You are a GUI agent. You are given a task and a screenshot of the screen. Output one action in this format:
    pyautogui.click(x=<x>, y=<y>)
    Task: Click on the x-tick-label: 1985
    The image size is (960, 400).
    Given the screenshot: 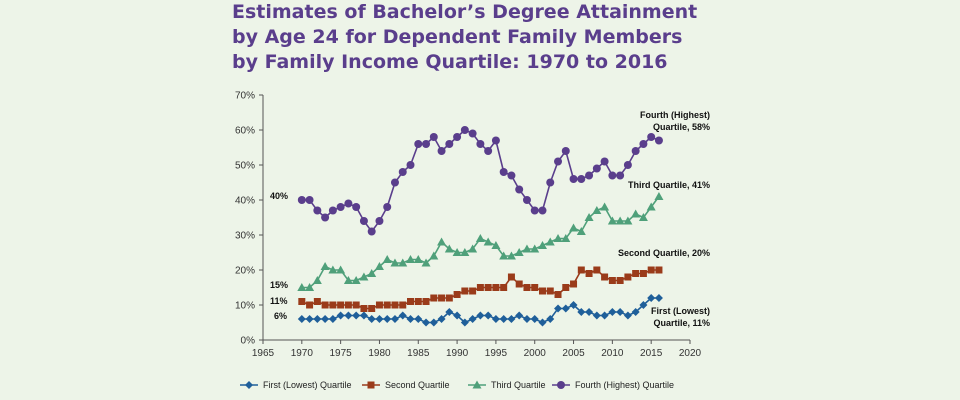 What is the action you would take?
    pyautogui.click(x=418, y=353)
    